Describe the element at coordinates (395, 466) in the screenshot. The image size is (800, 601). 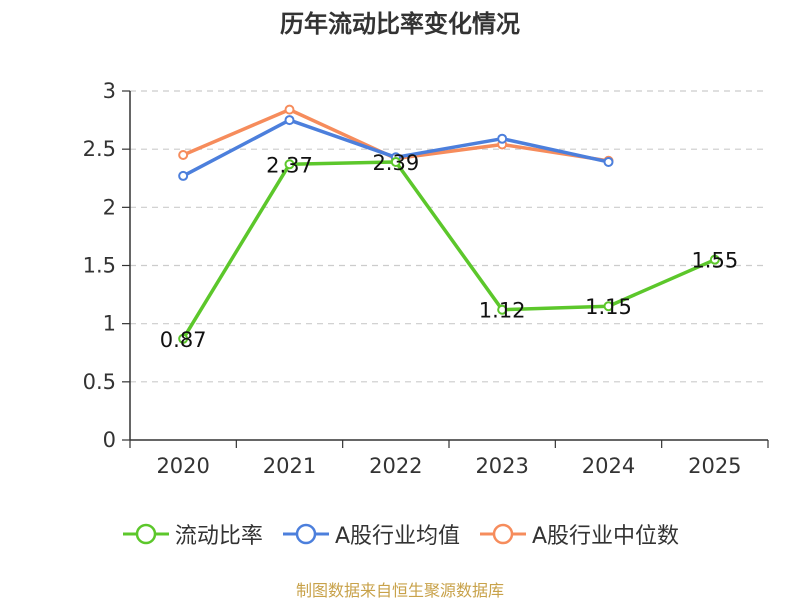
I see `x-tick-label: 2022` at that location.